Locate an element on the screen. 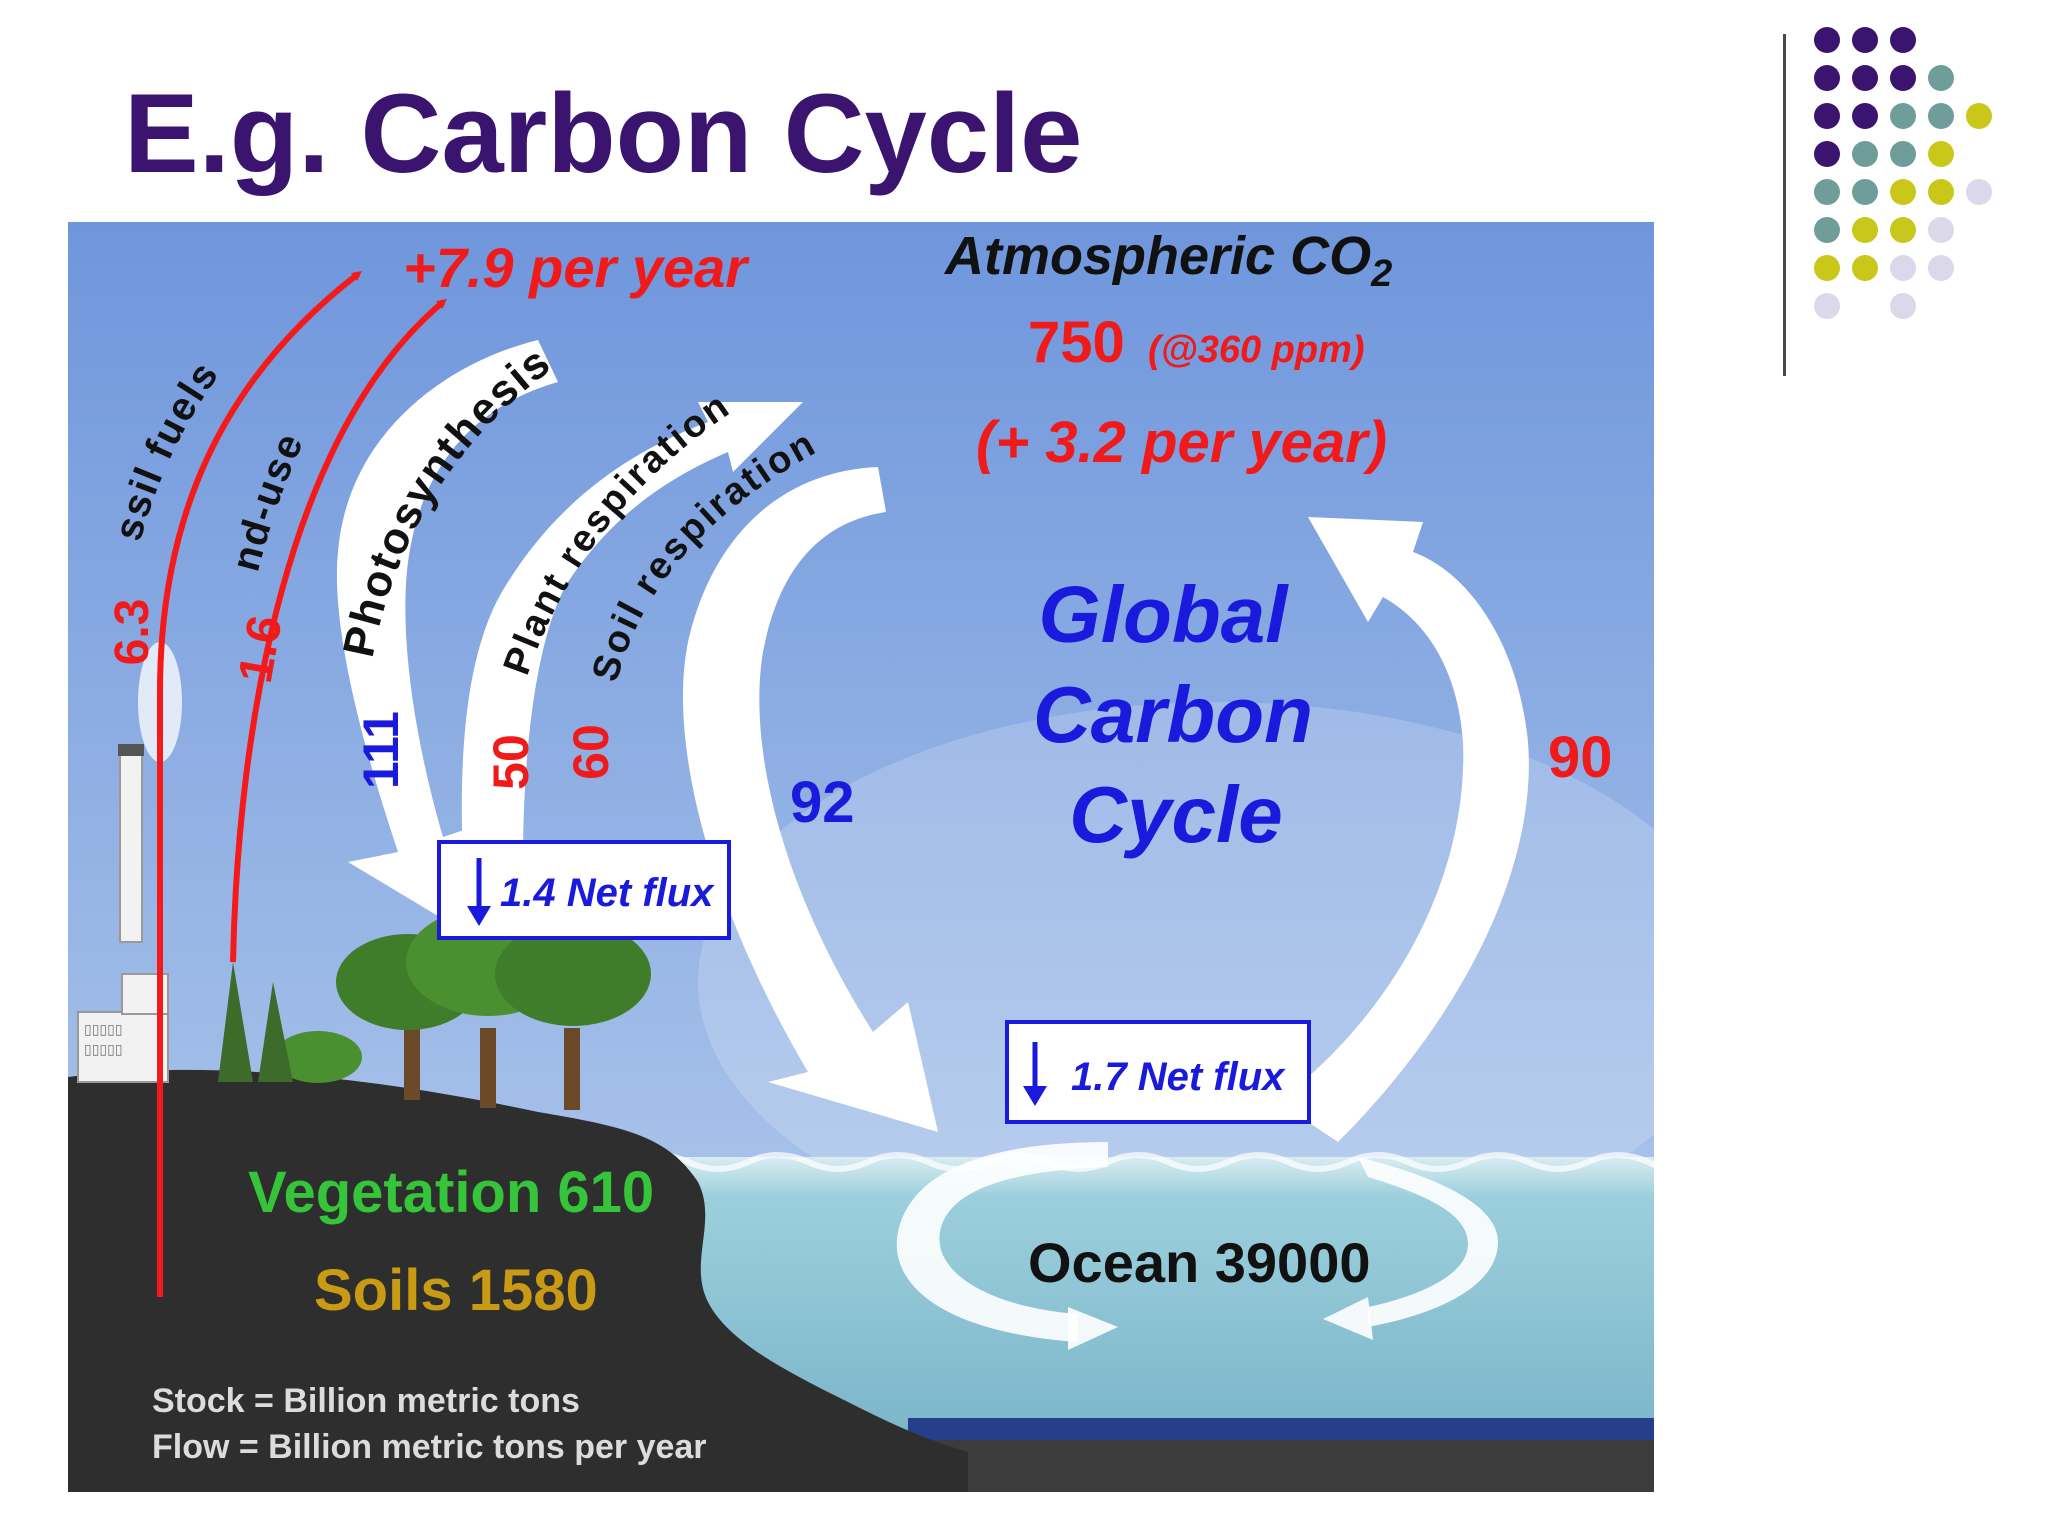  fossil-fuels-value: 6.3 is located at coordinates (132, 632).